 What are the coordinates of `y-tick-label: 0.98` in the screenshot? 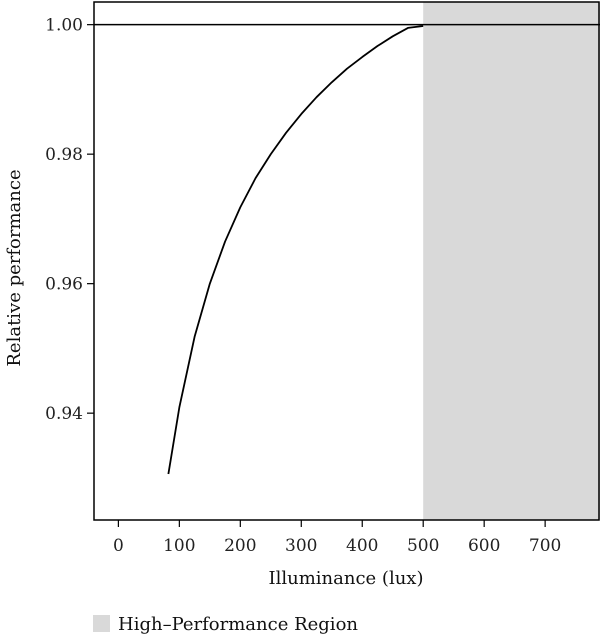 It's located at (64, 155).